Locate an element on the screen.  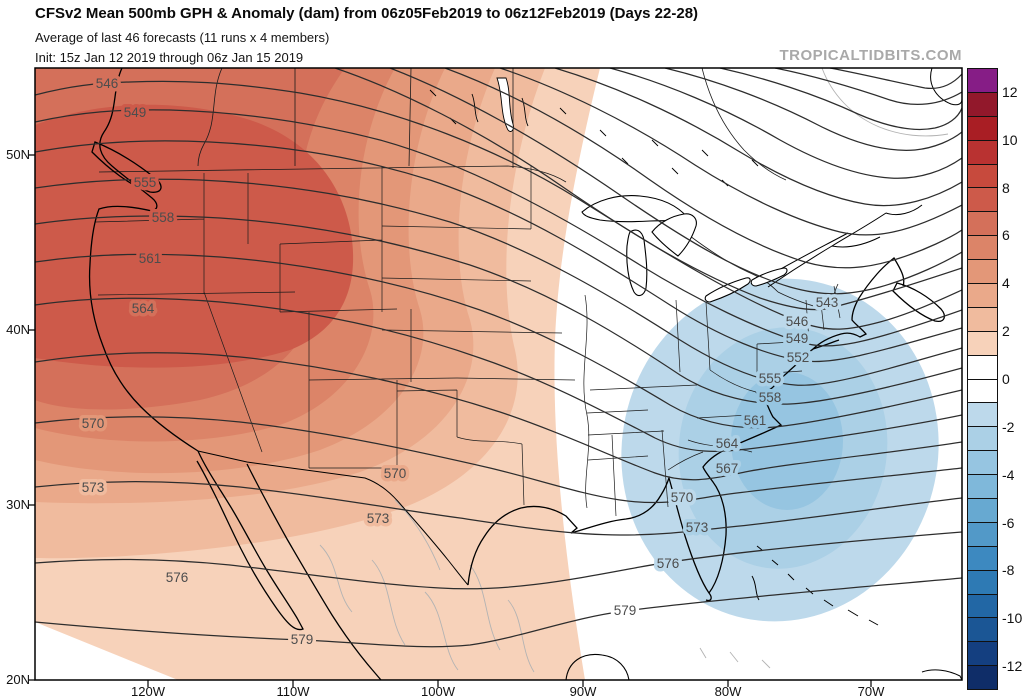
colorbar-tick-label: -4 is located at coordinates (1008, 474).